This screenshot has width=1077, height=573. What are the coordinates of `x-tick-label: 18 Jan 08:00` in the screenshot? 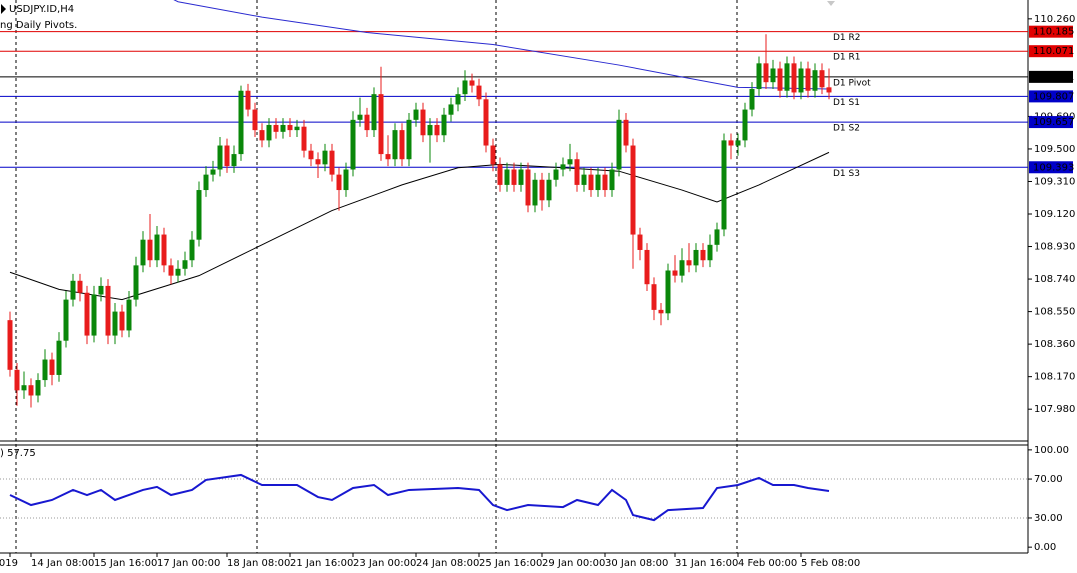 It's located at (258, 563).